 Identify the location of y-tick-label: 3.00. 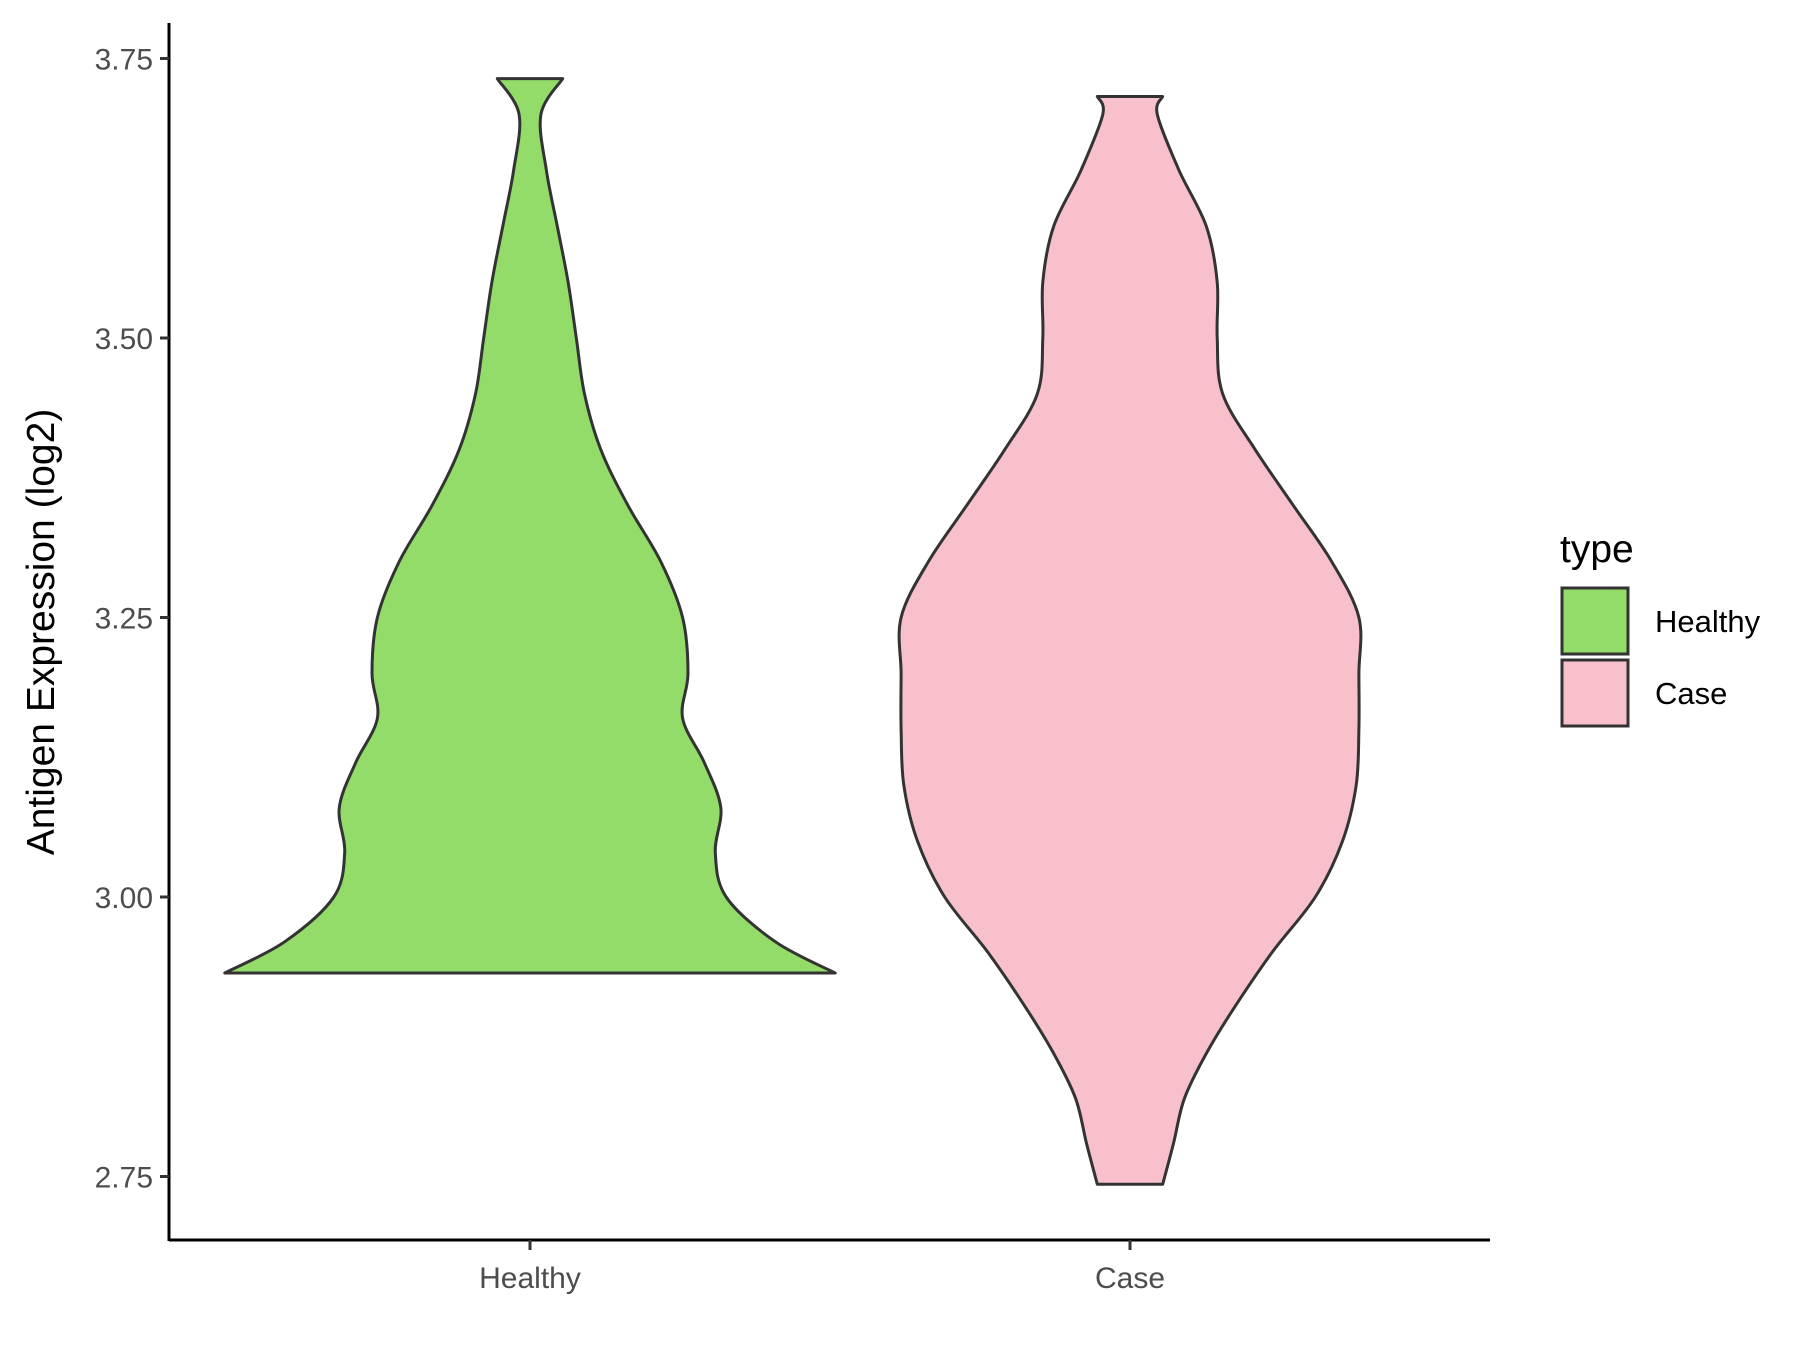
(124, 898).